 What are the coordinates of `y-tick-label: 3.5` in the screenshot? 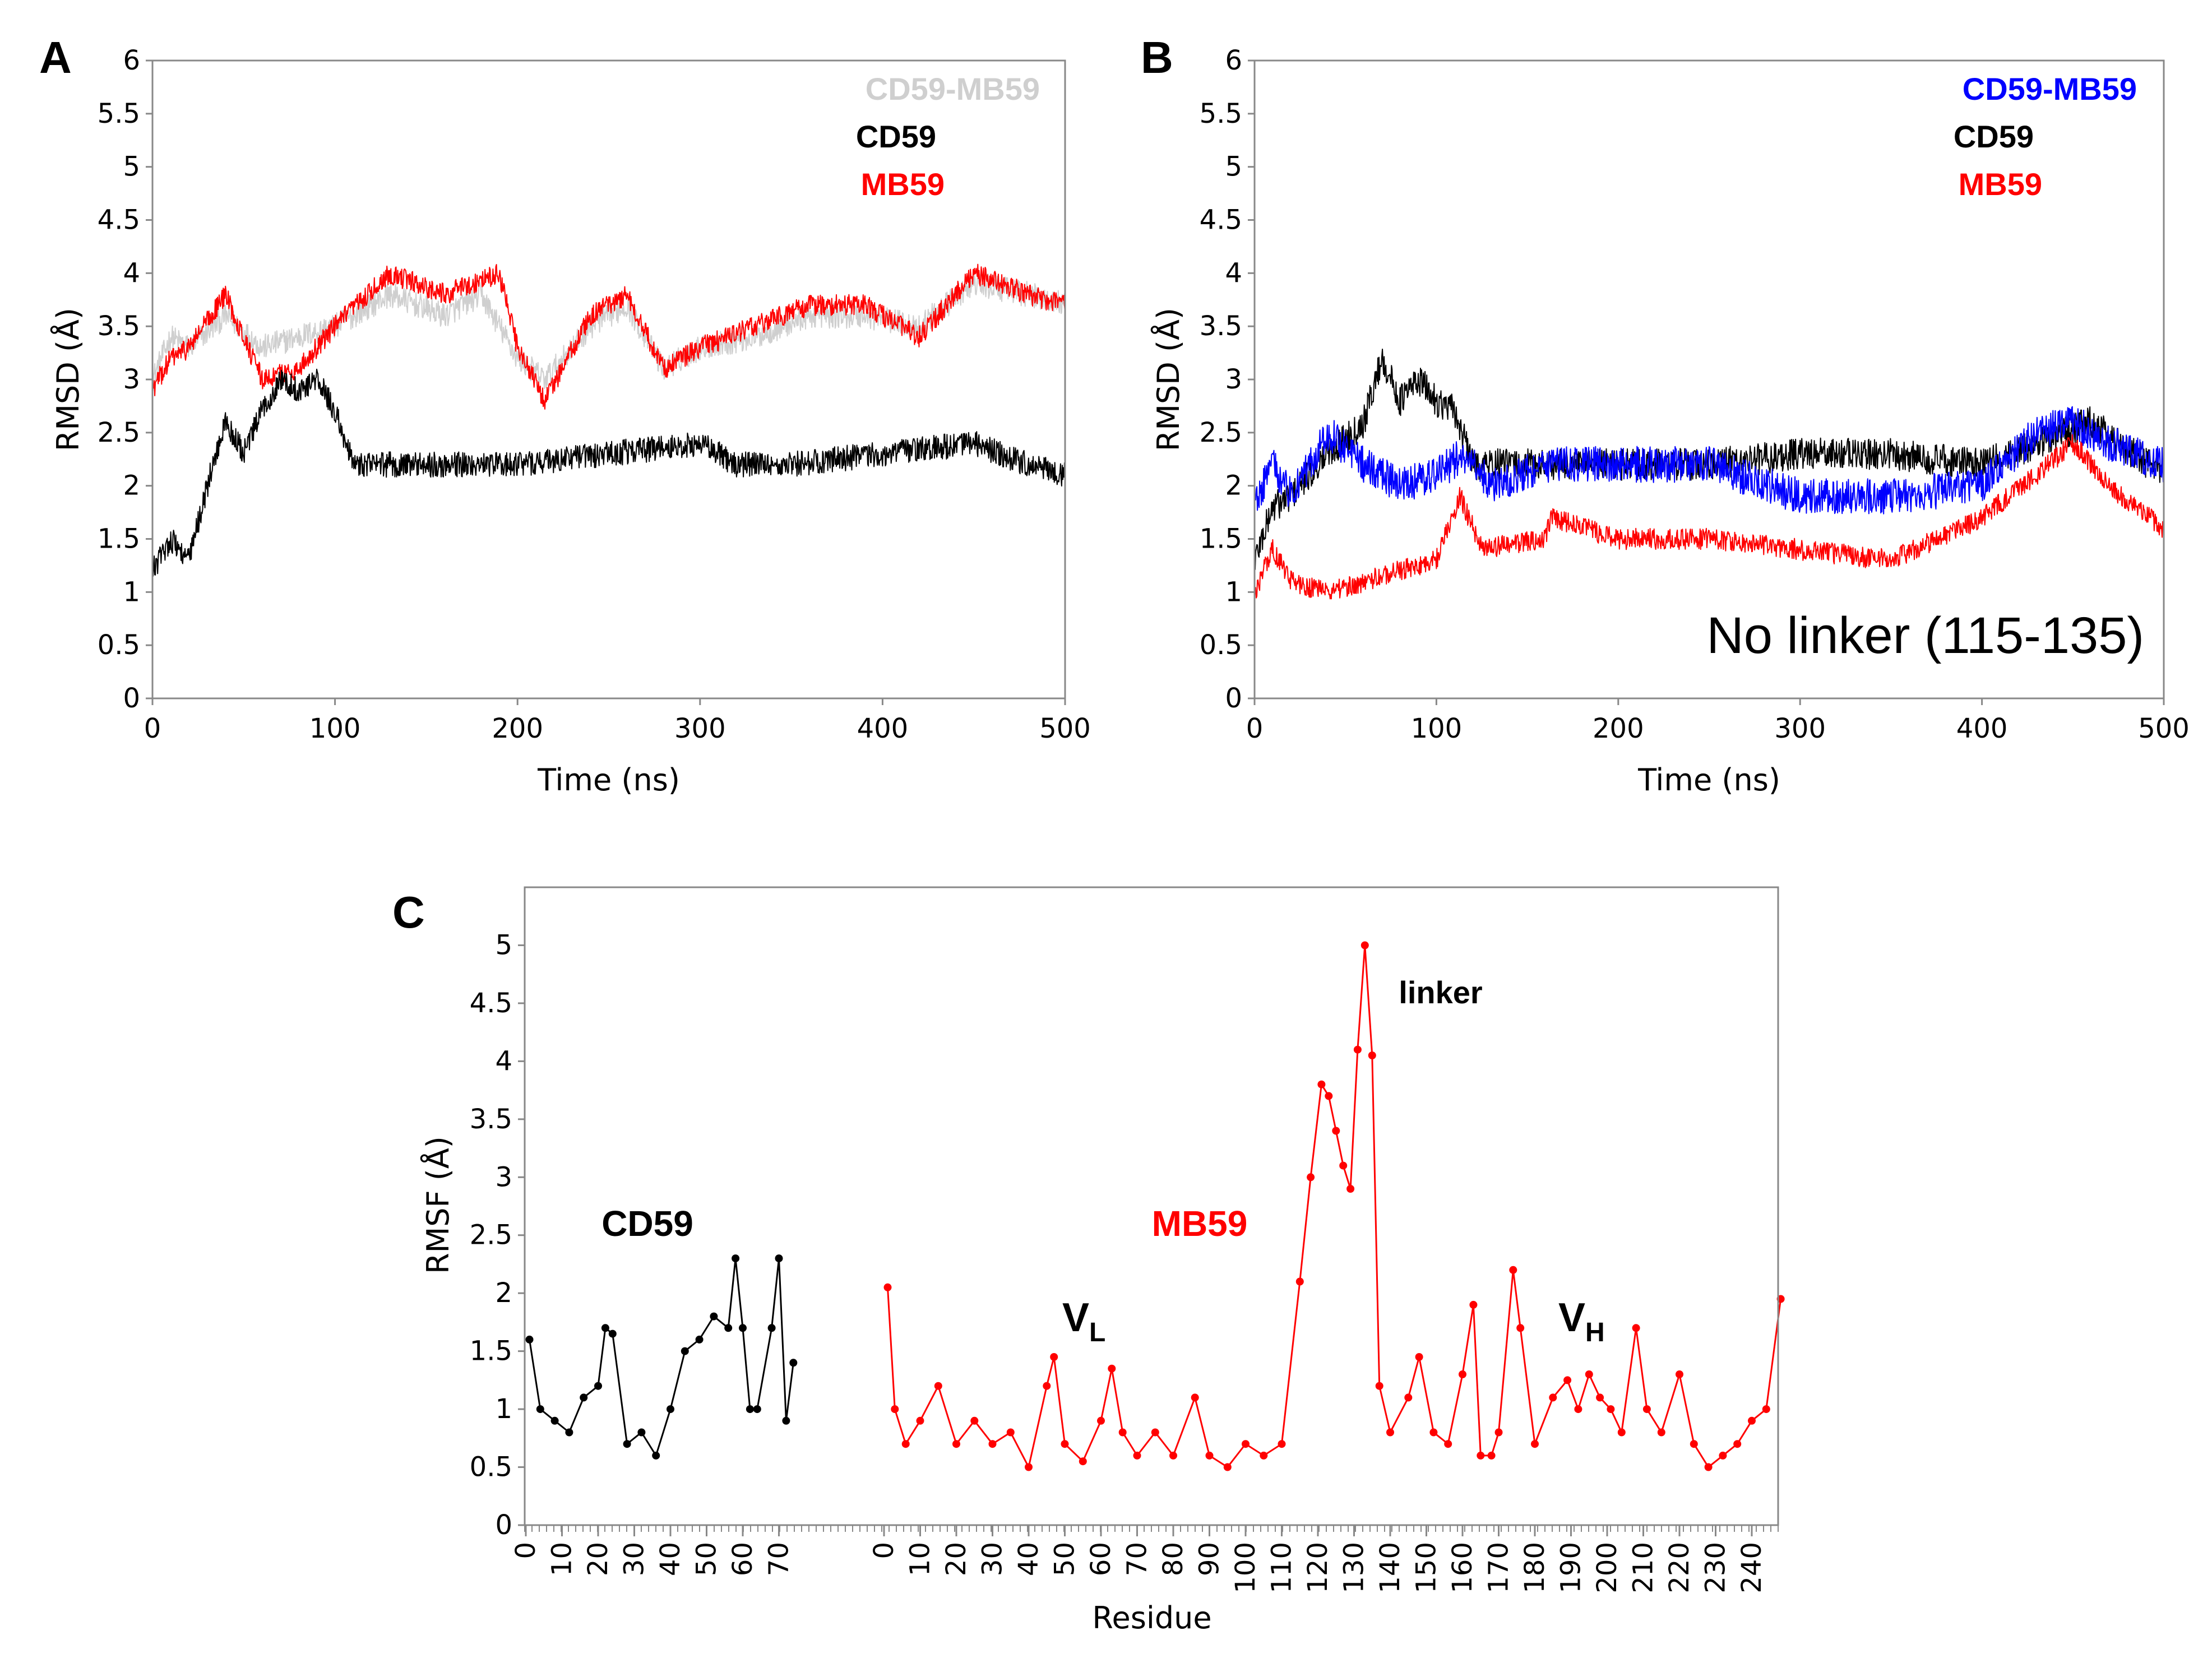 It's located at (1221, 326).